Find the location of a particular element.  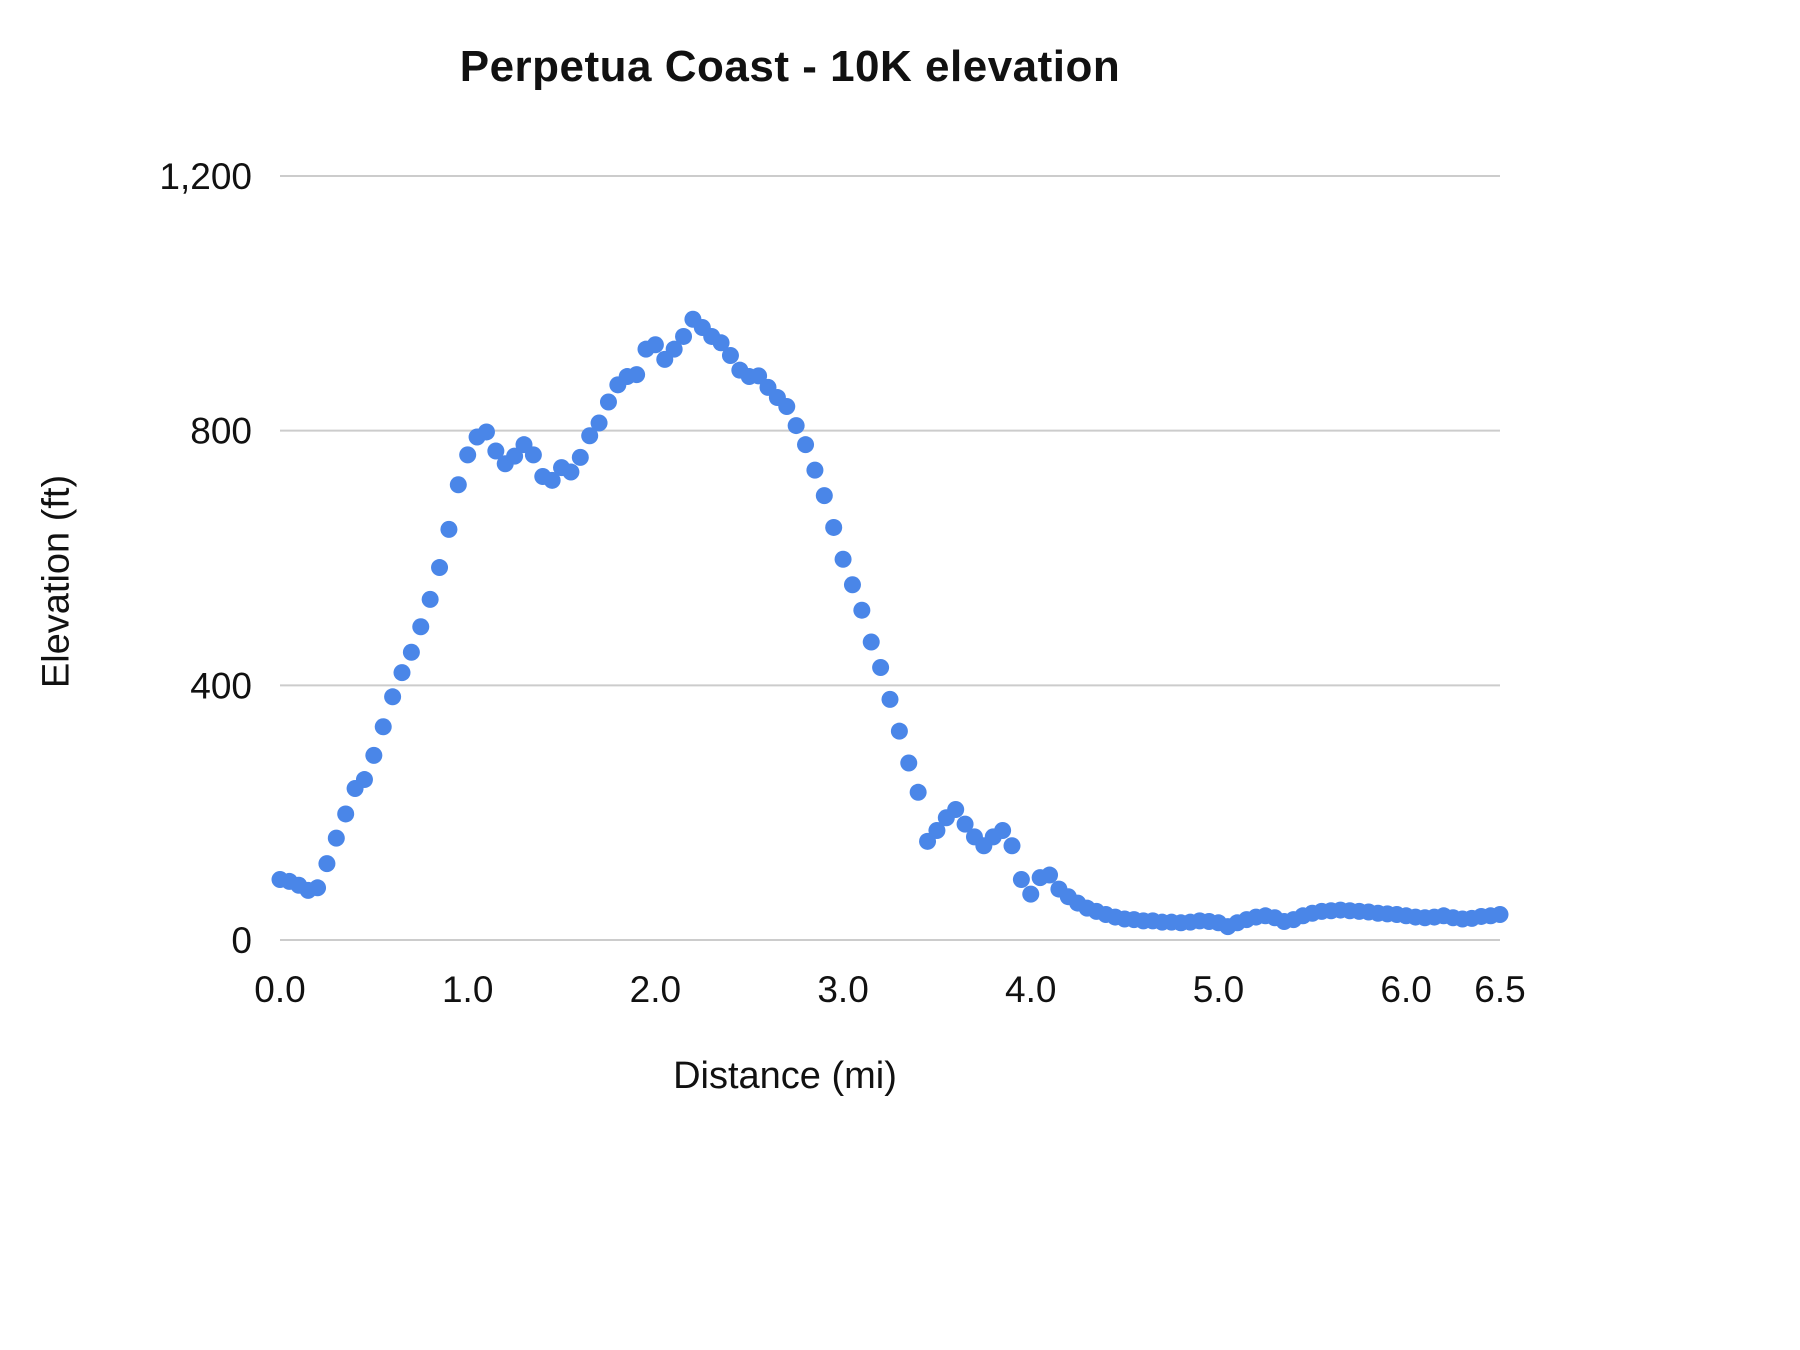

x-tick-label: 6.0 is located at coordinates (1405, 989).